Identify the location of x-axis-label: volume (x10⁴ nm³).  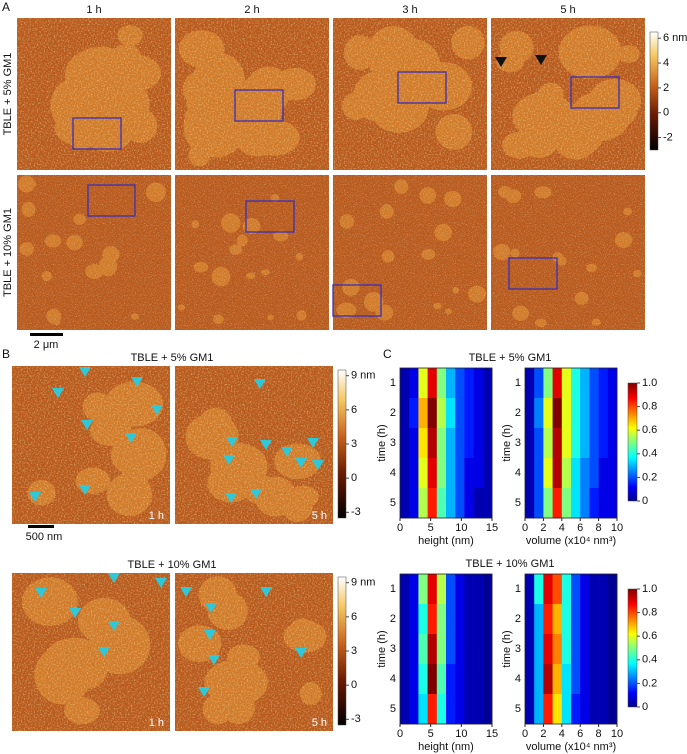
(571, 747).